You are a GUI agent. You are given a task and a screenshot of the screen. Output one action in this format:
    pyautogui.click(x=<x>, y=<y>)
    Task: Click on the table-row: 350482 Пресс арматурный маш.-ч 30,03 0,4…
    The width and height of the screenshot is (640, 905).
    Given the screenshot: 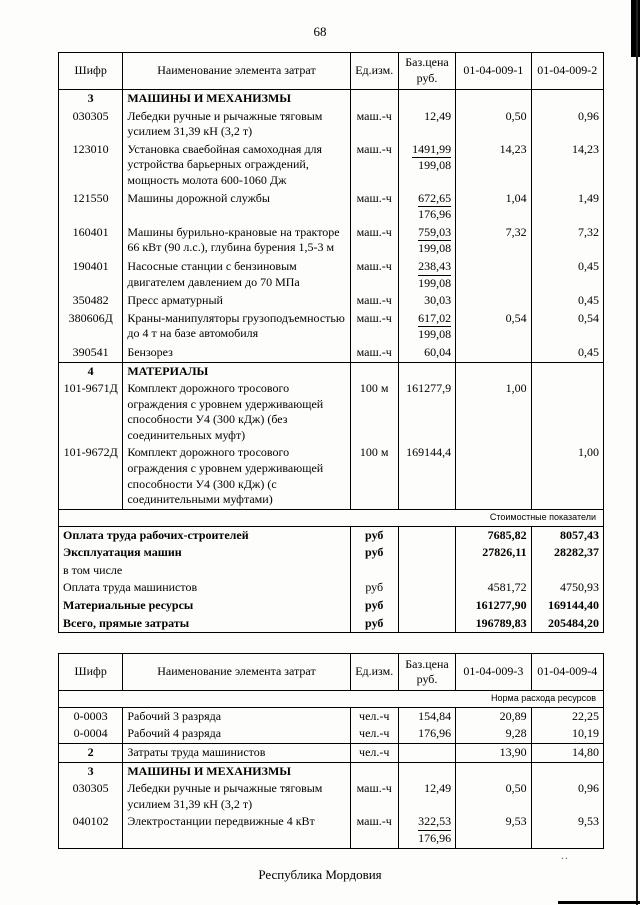 What is the action you would take?
    pyautogui.click(x=331, y=301)
    